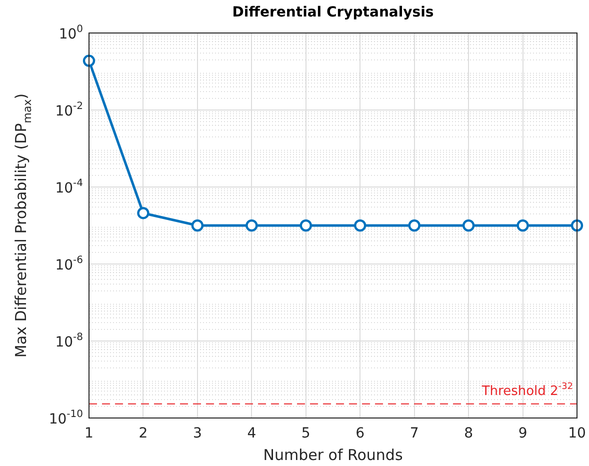 The width and height of the screenshot is (589, 466). What do you see at coordinates (577, 434) in the screenshot?
I see `x-tick-label: 10` at bounding box center [577, 434].